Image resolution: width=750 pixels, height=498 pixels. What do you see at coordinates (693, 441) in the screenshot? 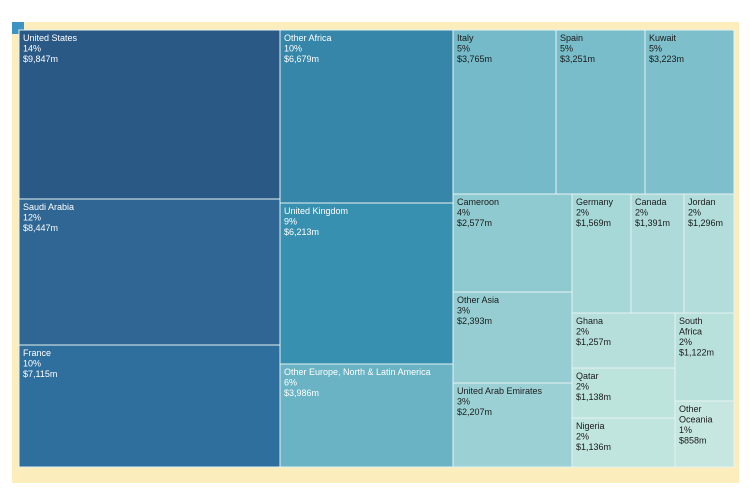
I see `tile-value: $858m` at bounding box center [693, 441].